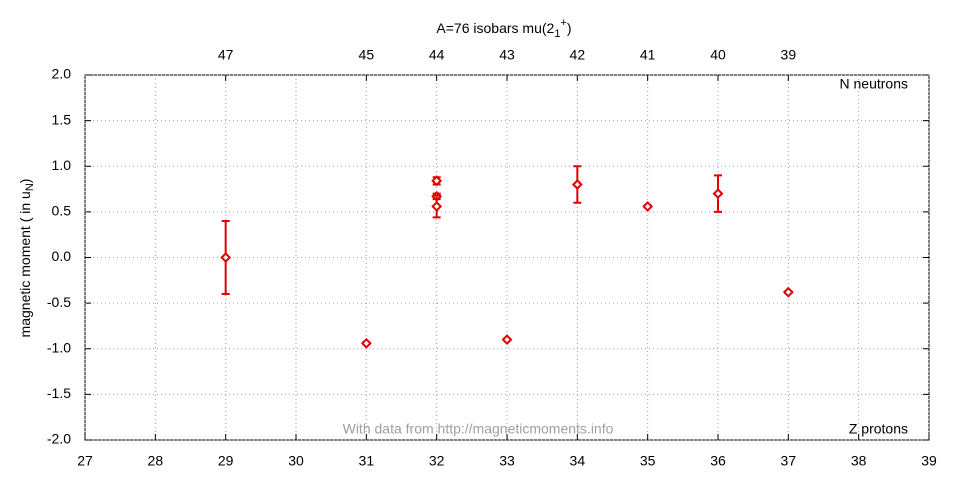 The image size is (960, 480). Describe the element at coordinates (578, 461) in the screenshot. I see `x-tick-label: 34` at that location.